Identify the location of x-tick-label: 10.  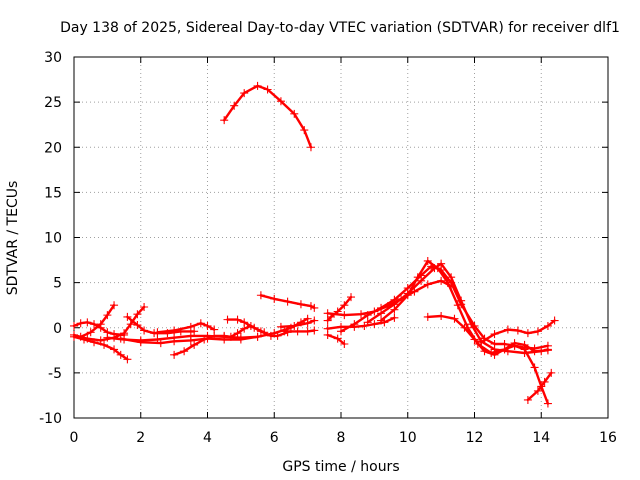
(408, 438).